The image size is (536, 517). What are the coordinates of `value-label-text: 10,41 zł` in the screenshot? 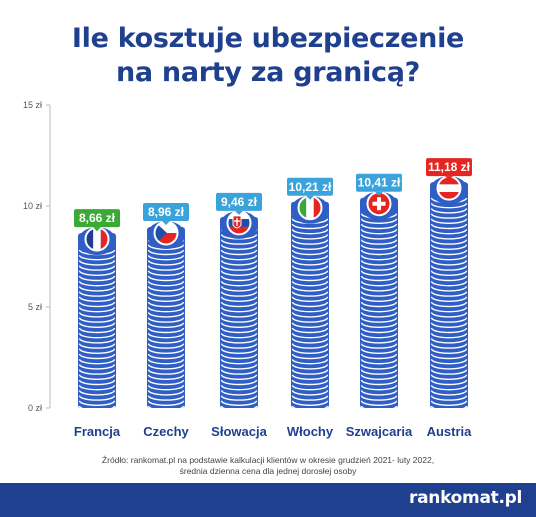 It's located at (379, 183).